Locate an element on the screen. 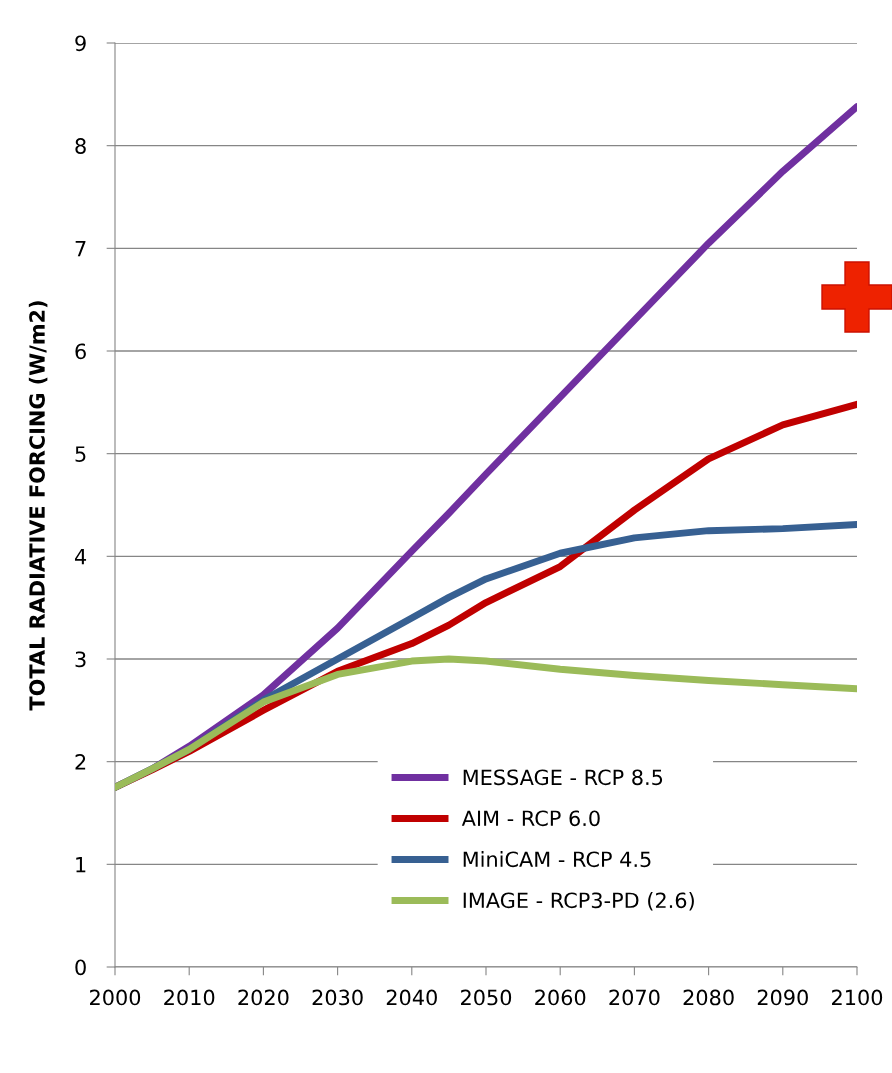 This screenshot has height=1073, width=892. y-tick-label: 6 is located at coordinates (80, 351).